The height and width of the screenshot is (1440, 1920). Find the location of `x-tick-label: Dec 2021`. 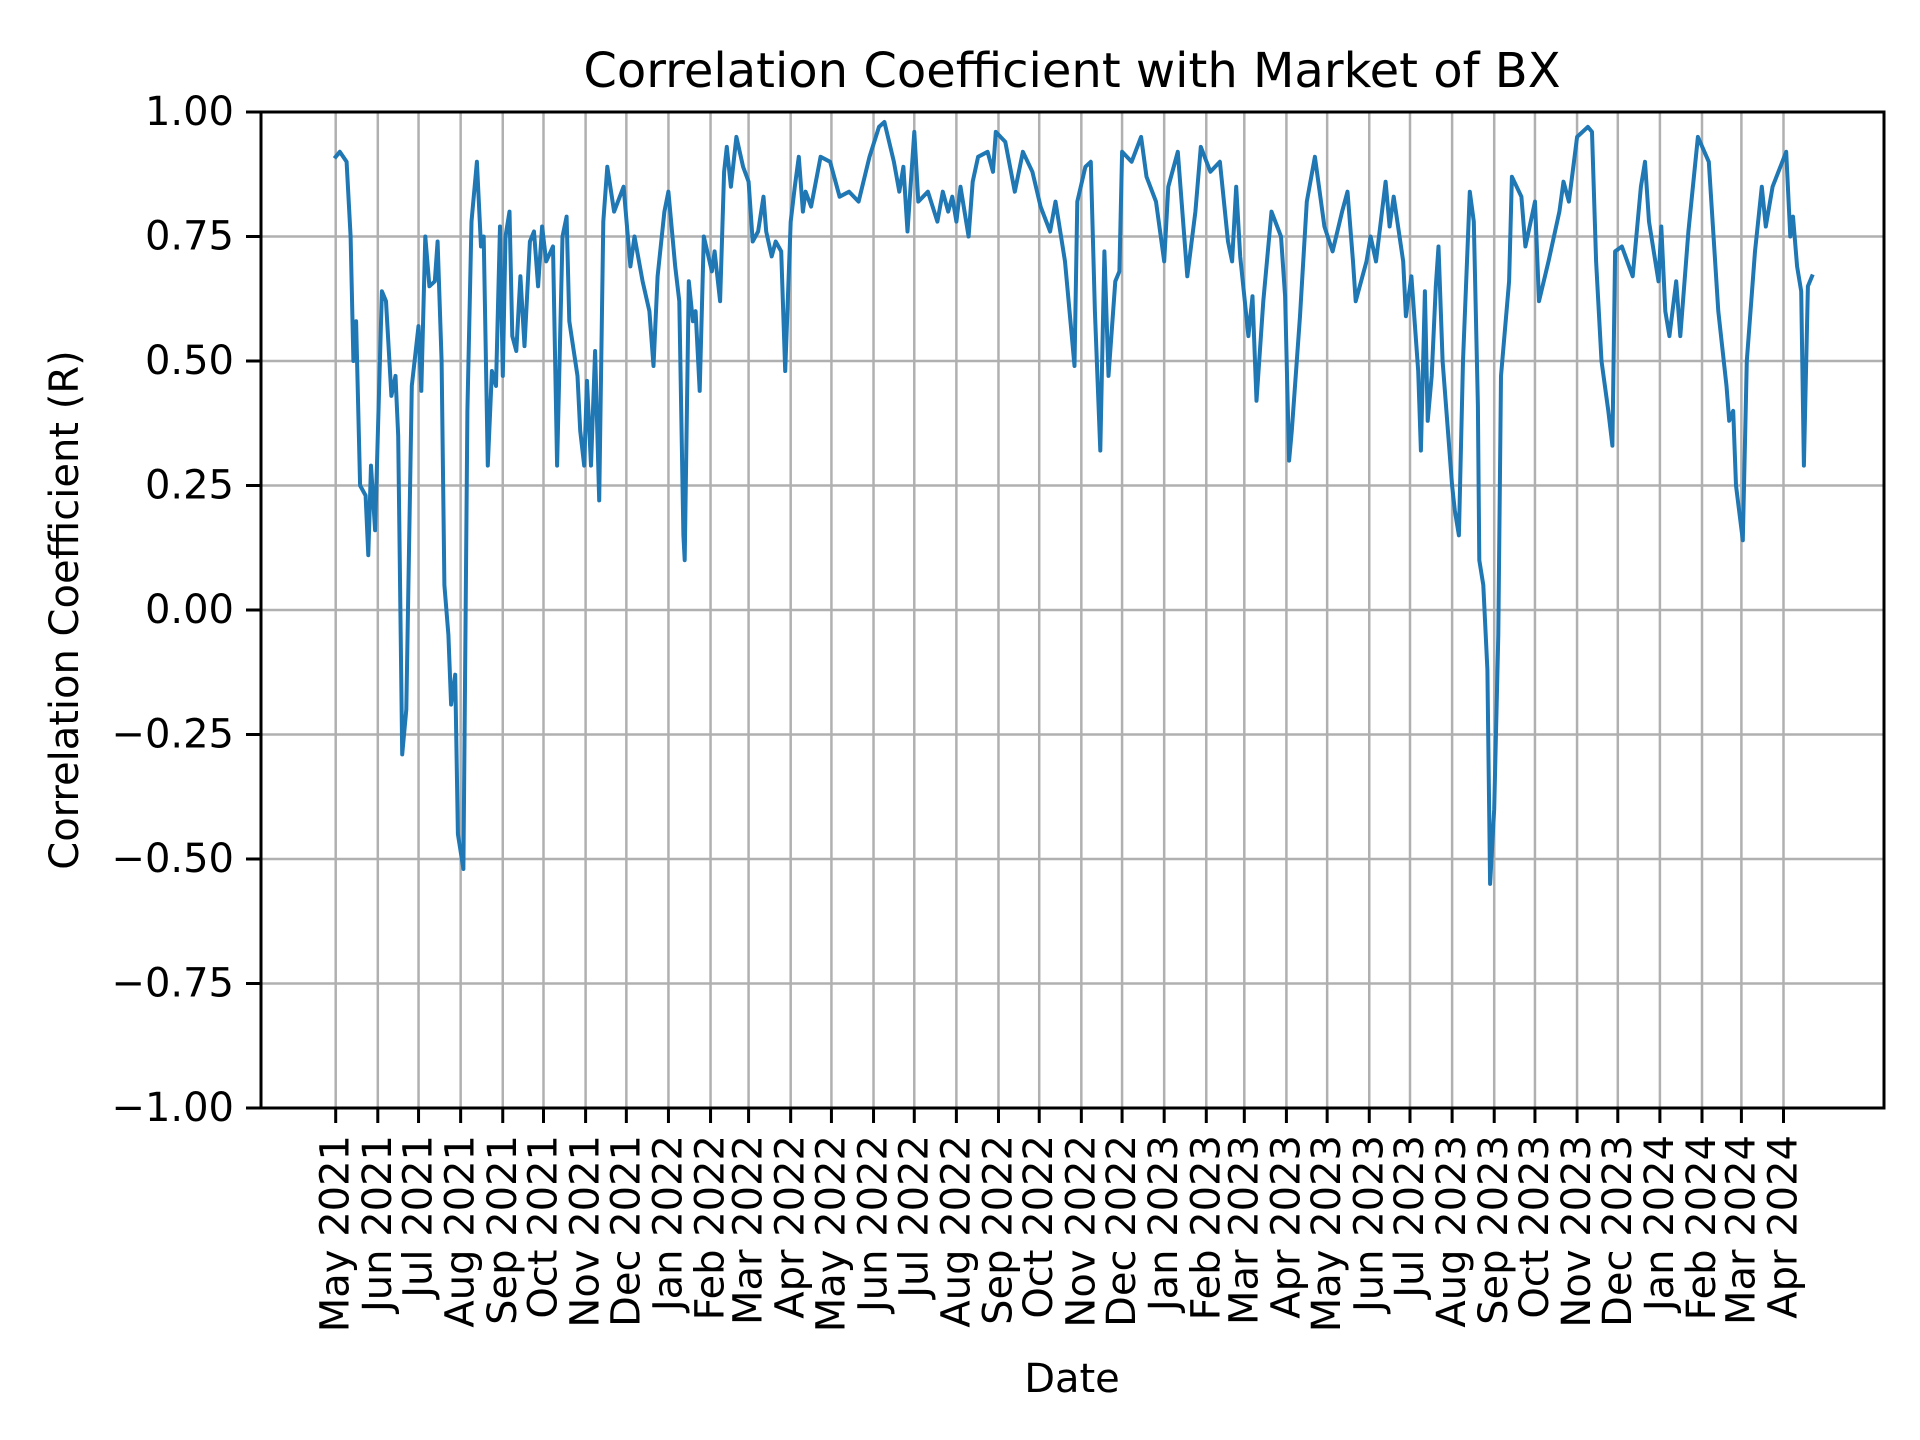

x-tick-label: Dec 2021 is located at coordinates (626, 1231).